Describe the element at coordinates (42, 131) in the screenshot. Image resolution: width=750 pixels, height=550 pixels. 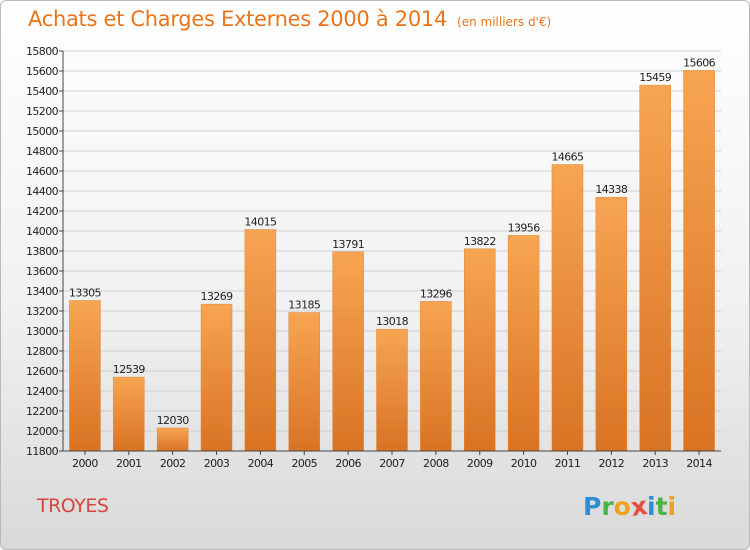
I see `y-tick-label: 15000` at that location.